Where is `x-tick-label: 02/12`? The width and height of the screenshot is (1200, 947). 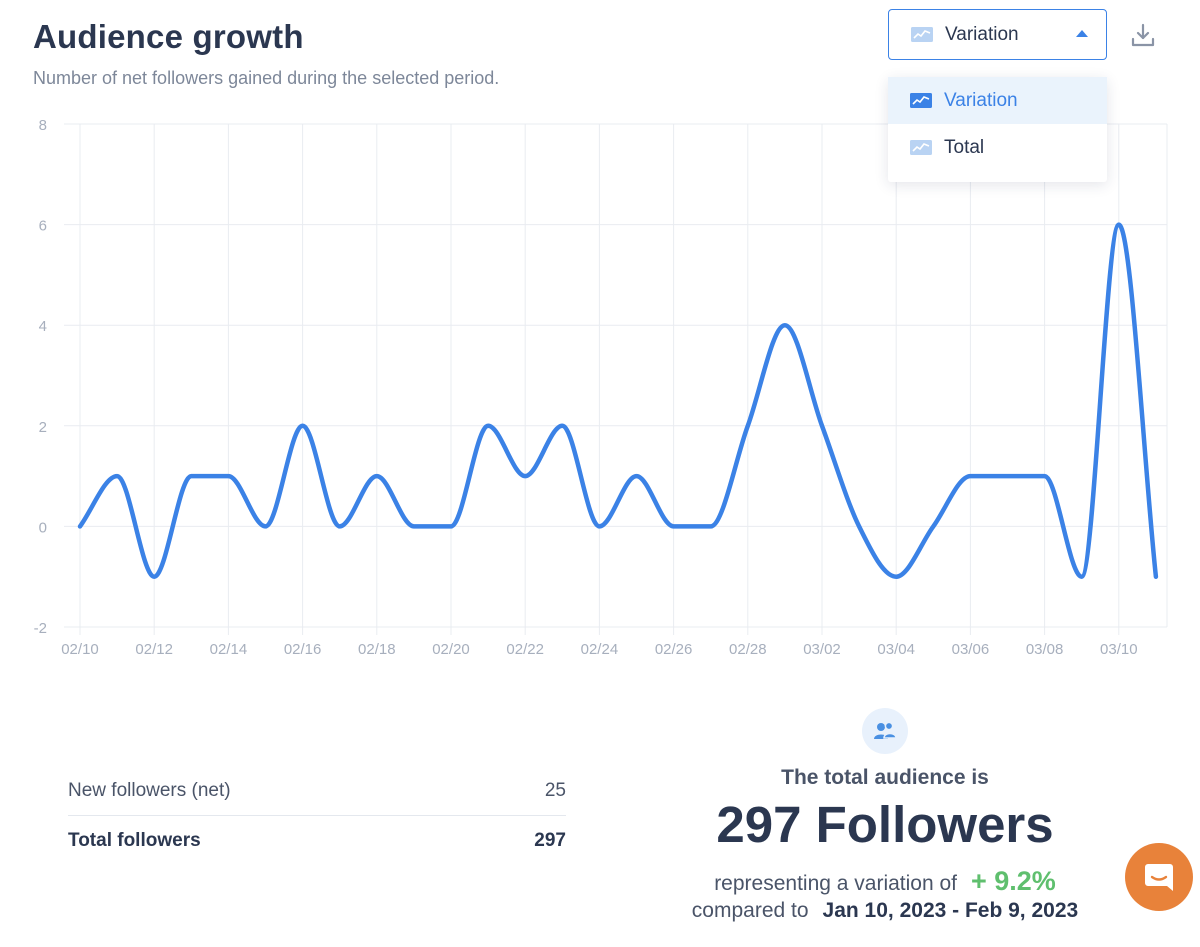
x-tick-label: 02/12 is located at coordinates (154, 649).